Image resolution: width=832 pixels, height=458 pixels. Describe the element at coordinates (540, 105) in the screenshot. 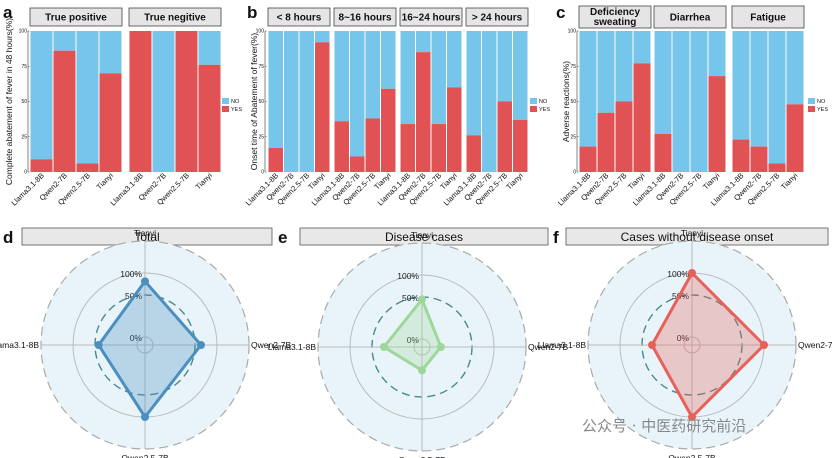

I see `legend-b: NO YES` at that location.